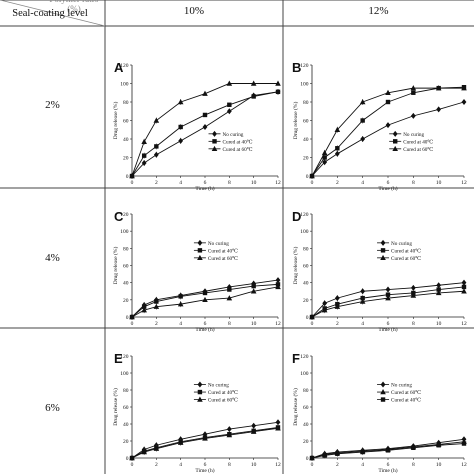  I want to click on x-tick-label: 6, so click(388, 465).